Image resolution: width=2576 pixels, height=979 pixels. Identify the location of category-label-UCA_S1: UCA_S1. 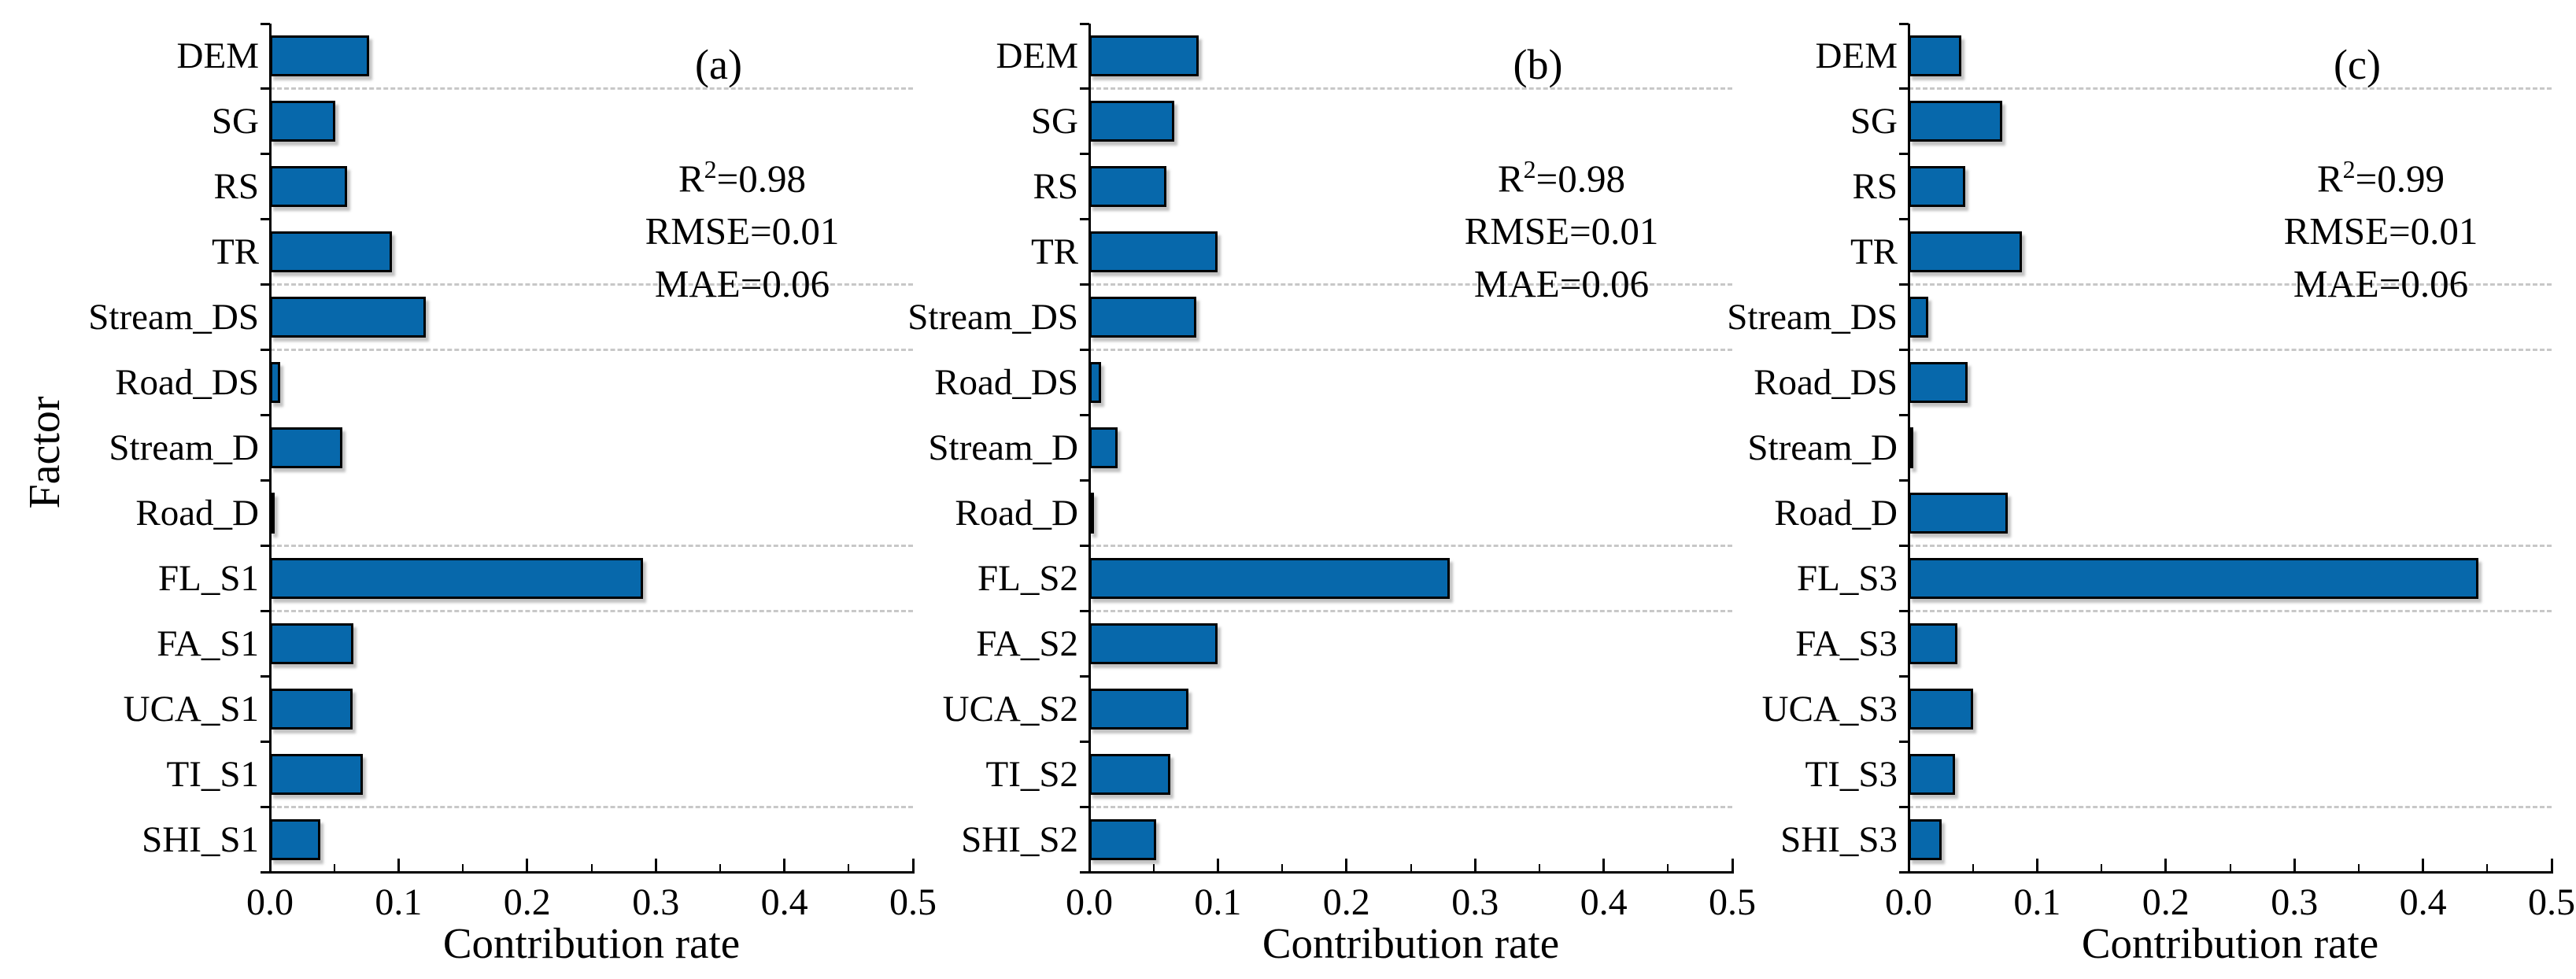
(191, 709).